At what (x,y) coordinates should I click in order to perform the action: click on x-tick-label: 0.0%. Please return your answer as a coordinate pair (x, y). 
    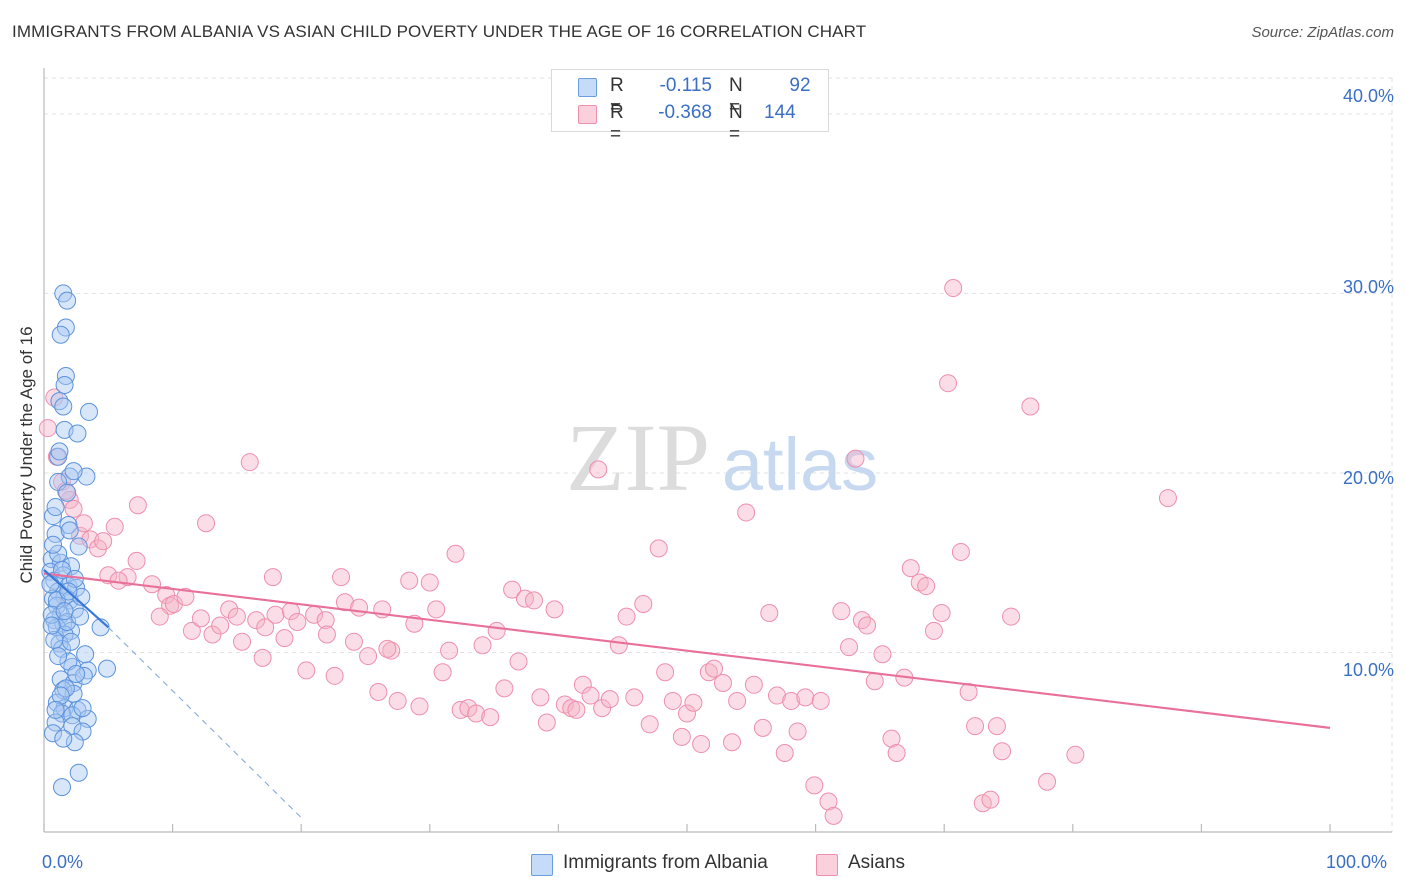
    Looking at the image, I should click on (63, 862).